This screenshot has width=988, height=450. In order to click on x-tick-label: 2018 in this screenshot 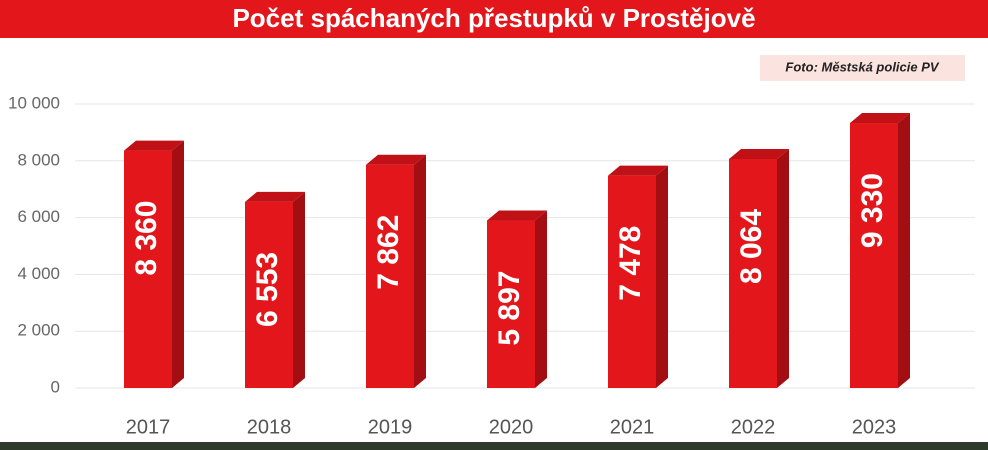, I will do `click(269, 427)`.